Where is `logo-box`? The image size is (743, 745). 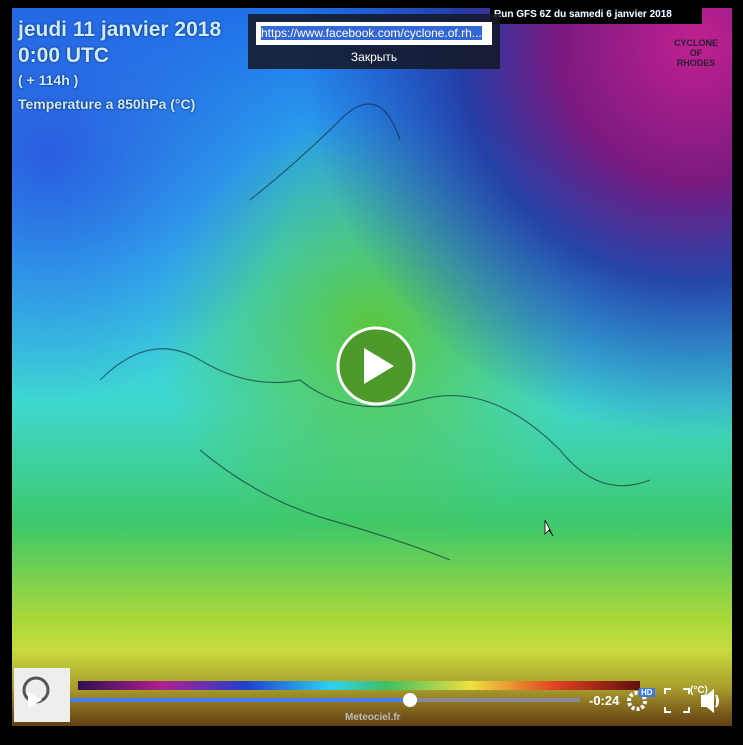
logo-box is located at coordinates (42, 695).